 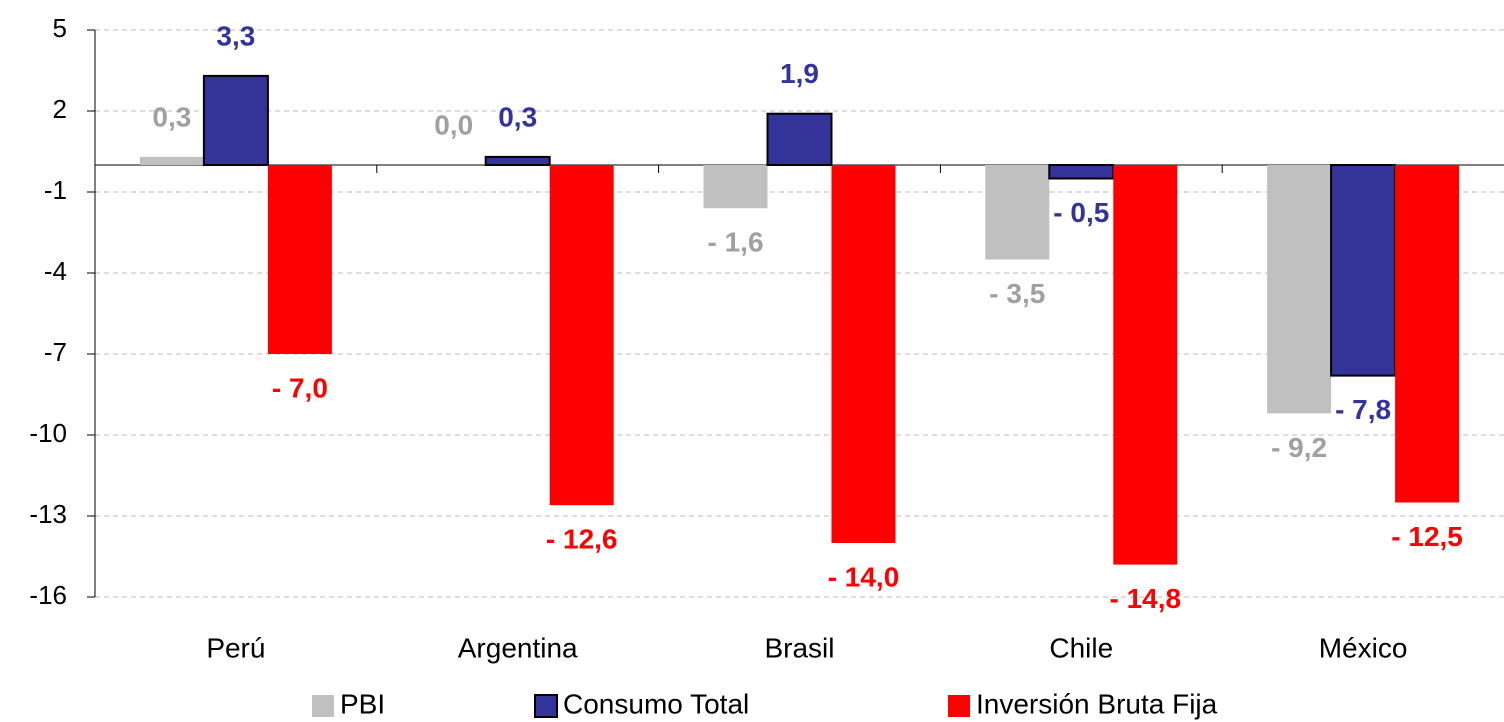 What do you see at coordinates (55, 352) in the screenshot?
I see `y-tick-label: -7` at bounding box center [55, 352].